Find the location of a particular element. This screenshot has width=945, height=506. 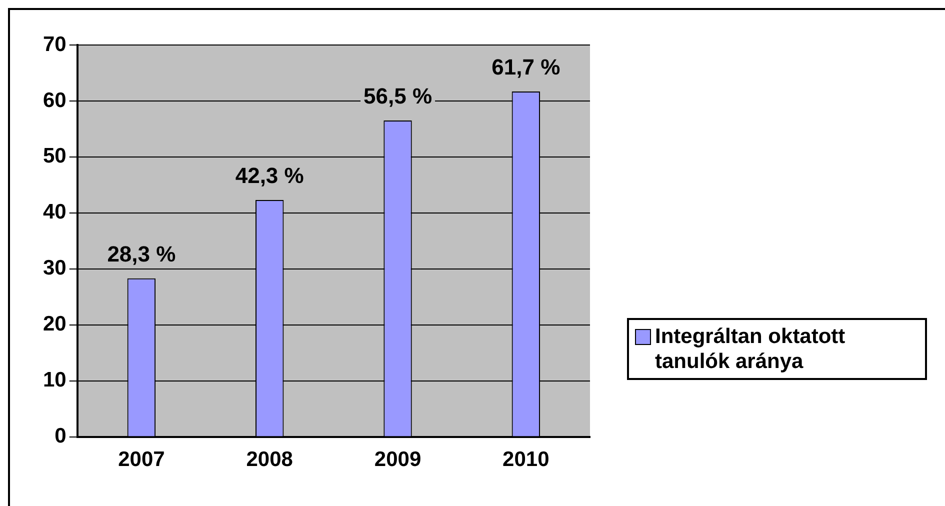

x-tick-label: 2007 is located at coordinates (141, 460).